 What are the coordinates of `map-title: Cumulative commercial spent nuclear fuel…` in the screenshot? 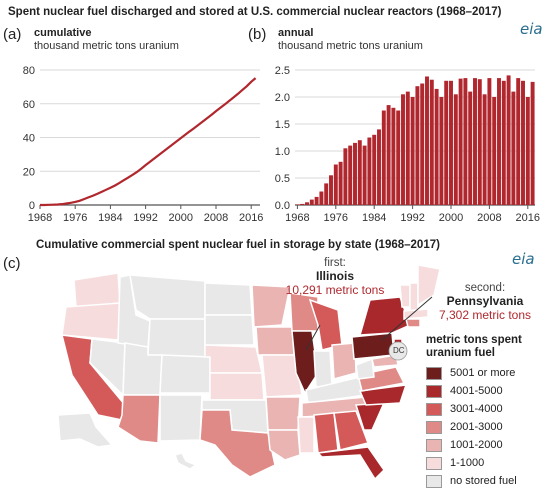 It's located at (238, 245).